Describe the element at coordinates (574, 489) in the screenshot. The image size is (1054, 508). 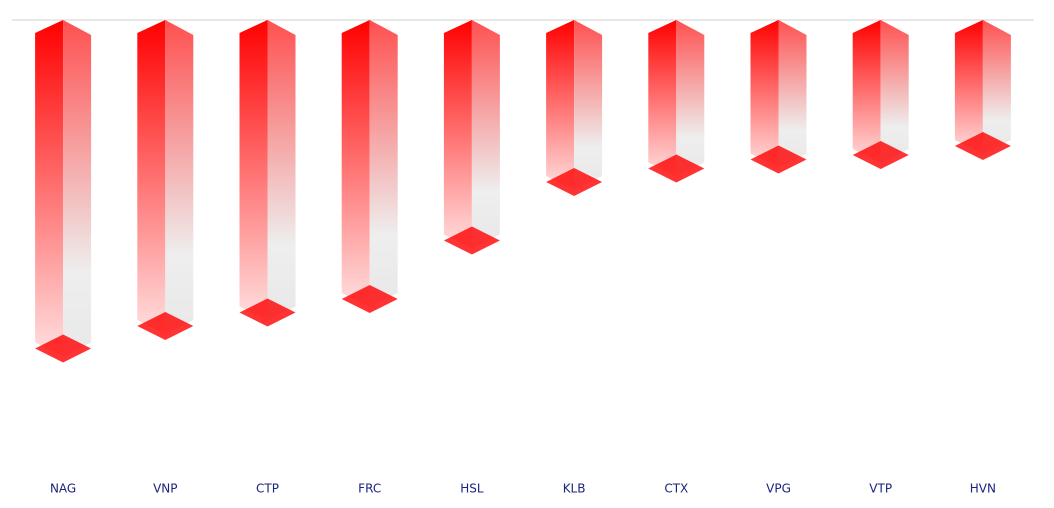
I see `x-tick-label: KLB` at that location.